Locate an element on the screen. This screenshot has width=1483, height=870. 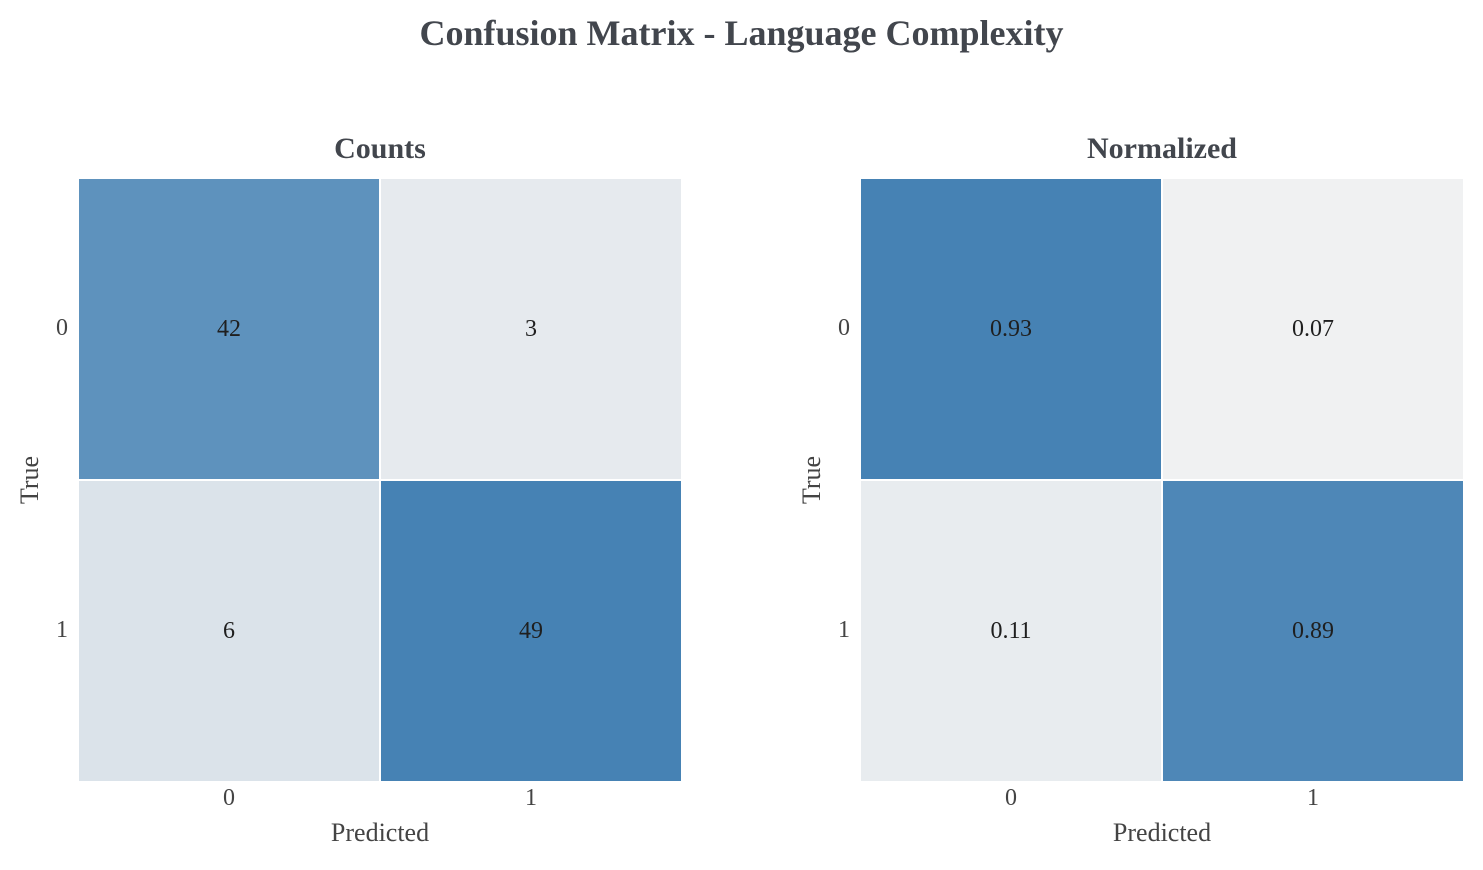
normalized-panel-title: Normalized is located at coordinates (1162, 148).